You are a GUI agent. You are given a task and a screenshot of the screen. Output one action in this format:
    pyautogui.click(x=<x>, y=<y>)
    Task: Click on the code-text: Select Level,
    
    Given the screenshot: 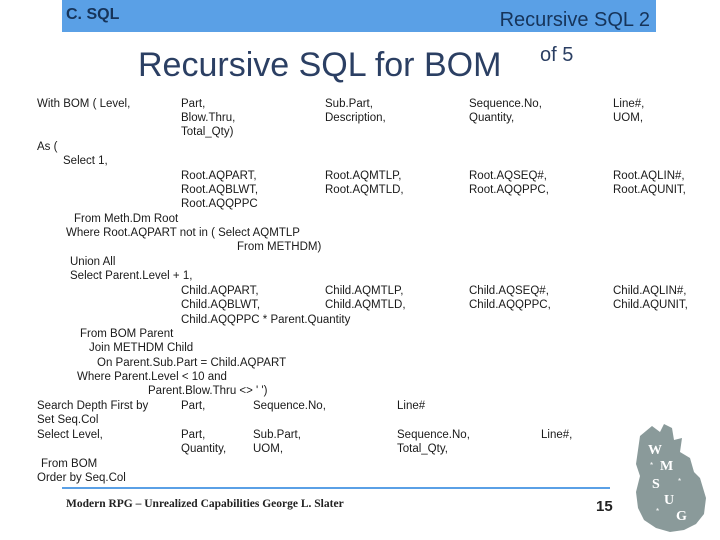 What is the action you would take?
    pyautogui.click(x=70, y=435)
    